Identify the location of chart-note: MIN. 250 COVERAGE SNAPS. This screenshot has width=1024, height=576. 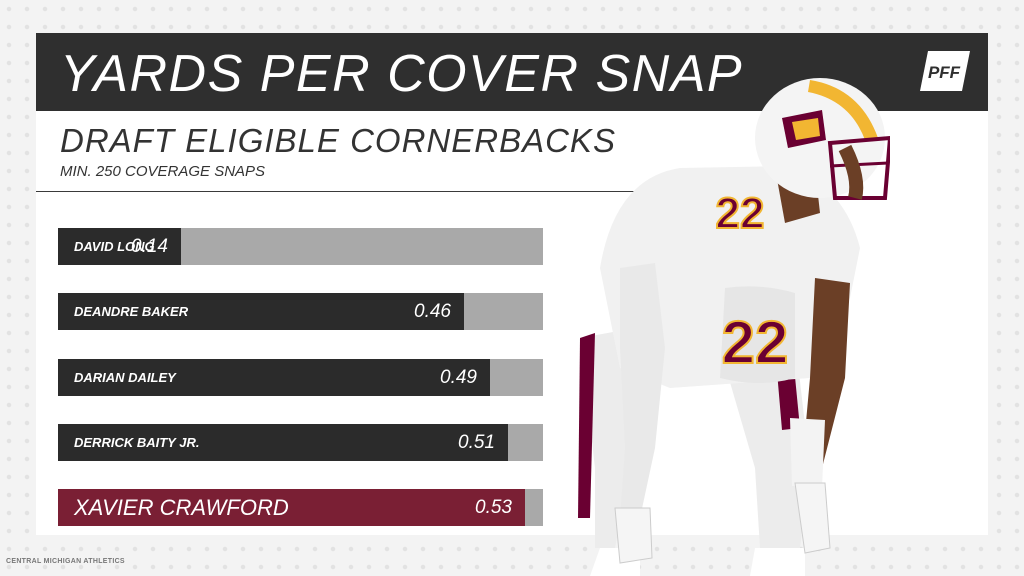
(163, 171).